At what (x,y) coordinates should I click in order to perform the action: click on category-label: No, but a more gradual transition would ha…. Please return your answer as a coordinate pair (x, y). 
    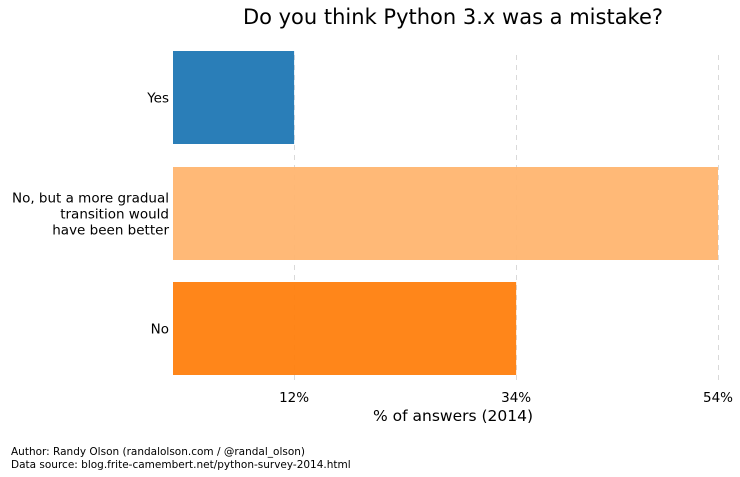
    Looking at the image, I should click on (90, 215).